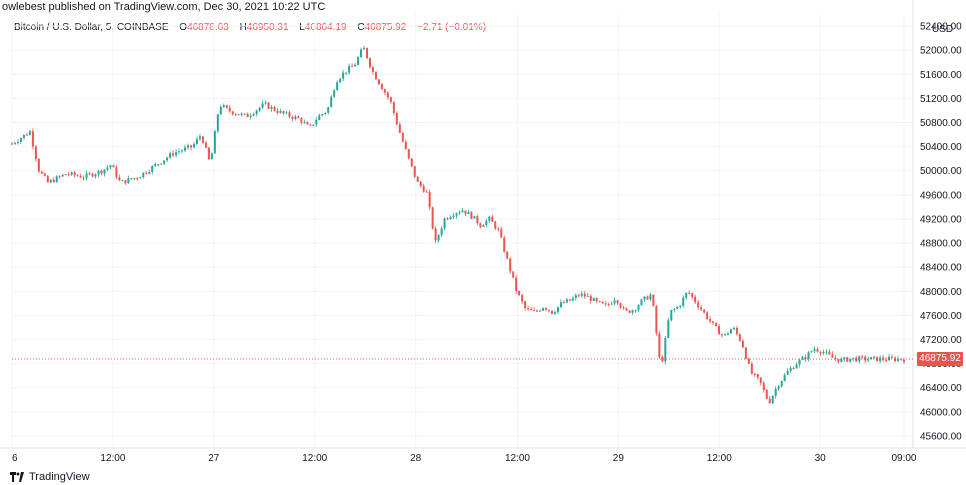 The height and width of the screenshot is (485, 966). I want to click on time-tick-label: 30, so click(821, 458).